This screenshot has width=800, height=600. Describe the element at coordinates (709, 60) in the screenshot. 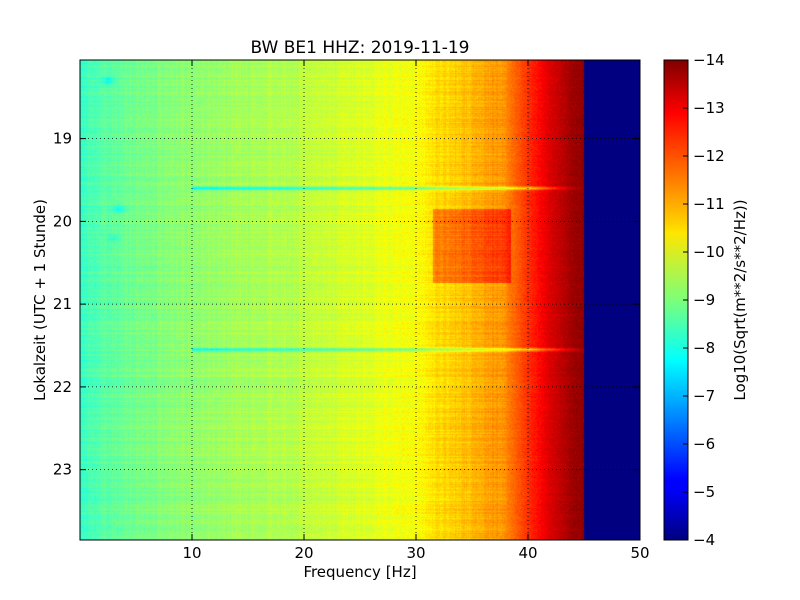

I see `colorbar-tick-label: −14` at that location.